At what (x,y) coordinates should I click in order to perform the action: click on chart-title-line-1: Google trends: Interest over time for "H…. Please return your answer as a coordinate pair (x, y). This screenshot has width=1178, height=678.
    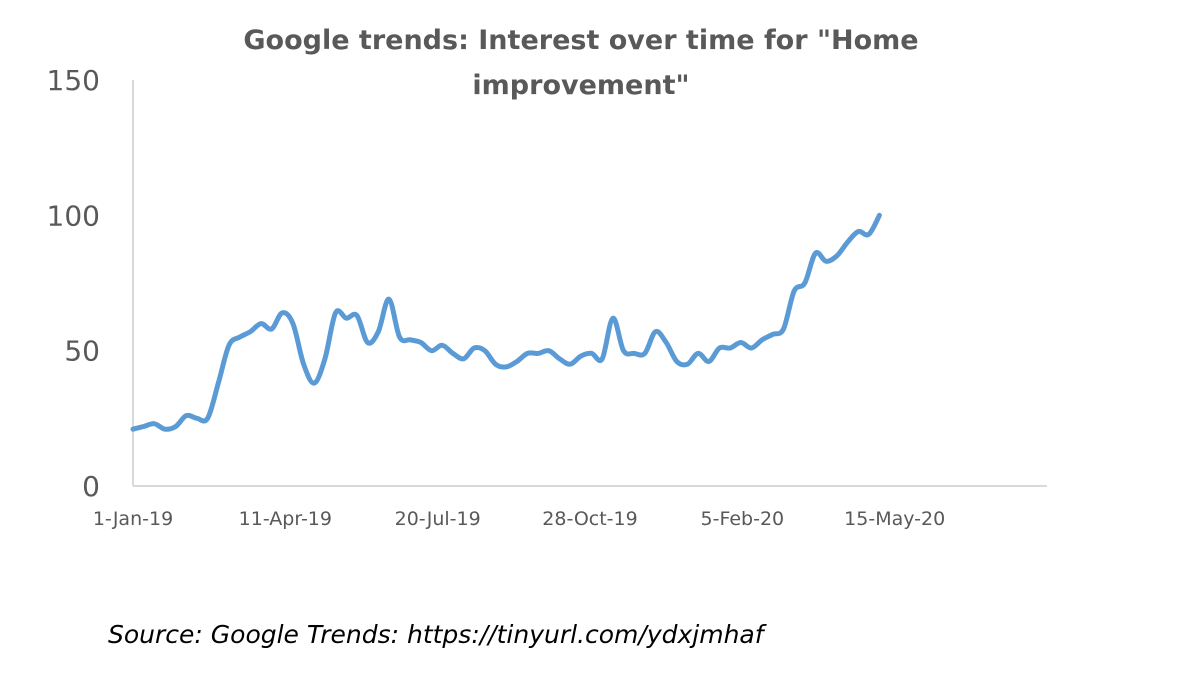
    Looking at the image, I should click on (580, 40).